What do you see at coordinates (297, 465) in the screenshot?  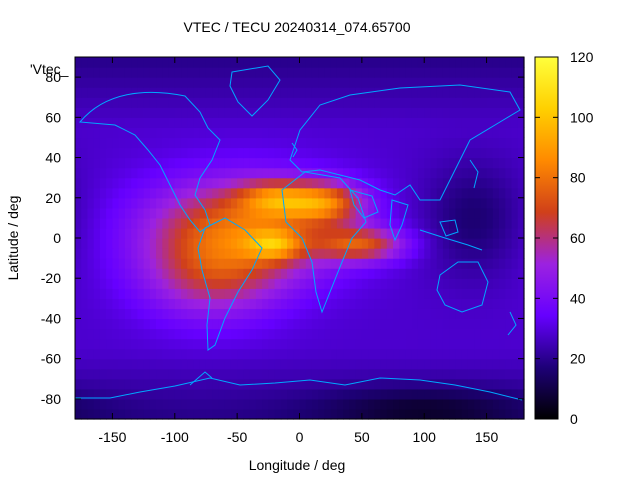 I see `x-axis-label: Longitude / deg` at bounding box center [297, 465].